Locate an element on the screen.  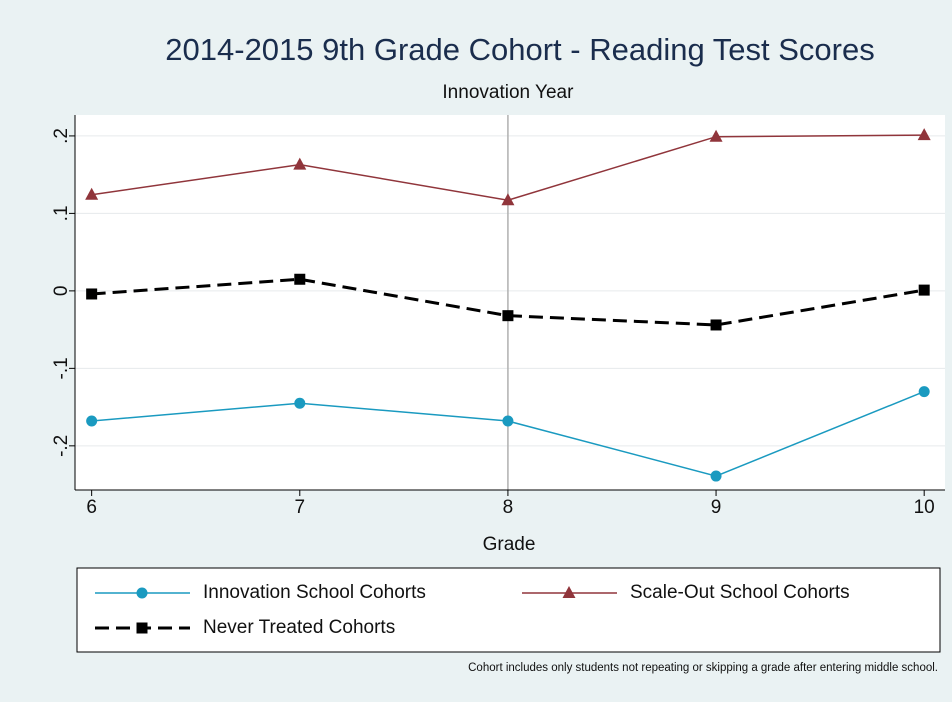
y-tick-label: .2 is located at coordinates (61, 136).